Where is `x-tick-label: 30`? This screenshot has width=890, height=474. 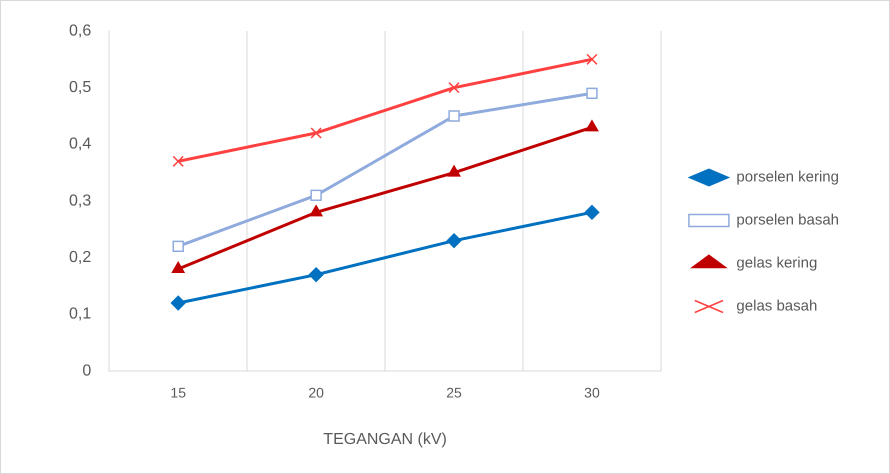 x-tick-label: 30 is located at coordinates (592, 392).